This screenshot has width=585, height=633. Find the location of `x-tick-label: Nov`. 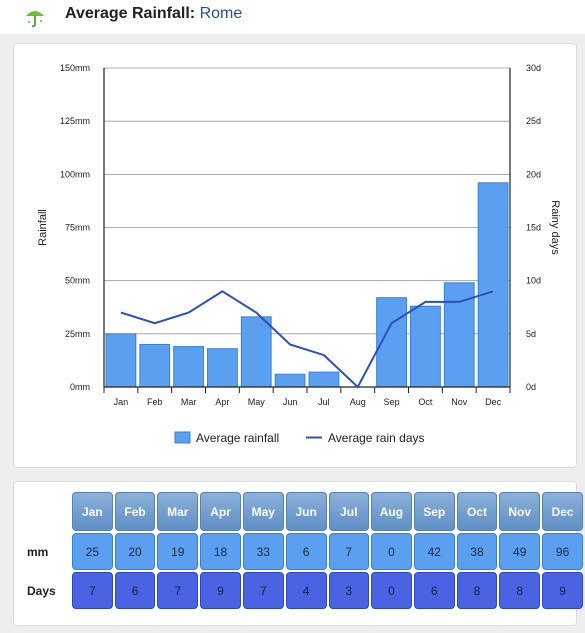

x-tick-label: Nov is located at coordinates (459, 402).